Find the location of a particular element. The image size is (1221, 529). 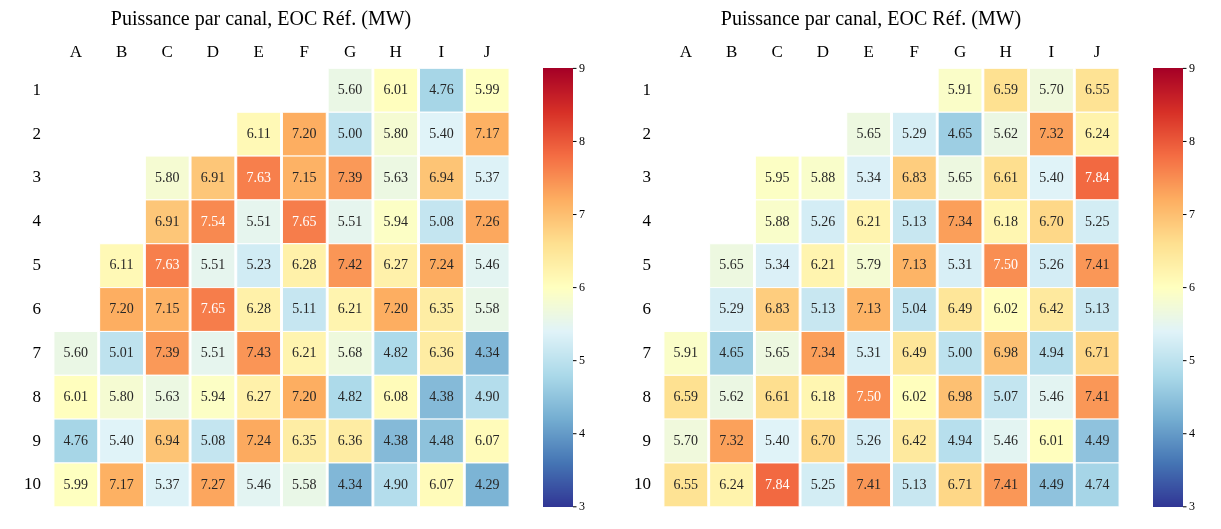

color-bar-label: 5 is located at coordinates (582, 359).